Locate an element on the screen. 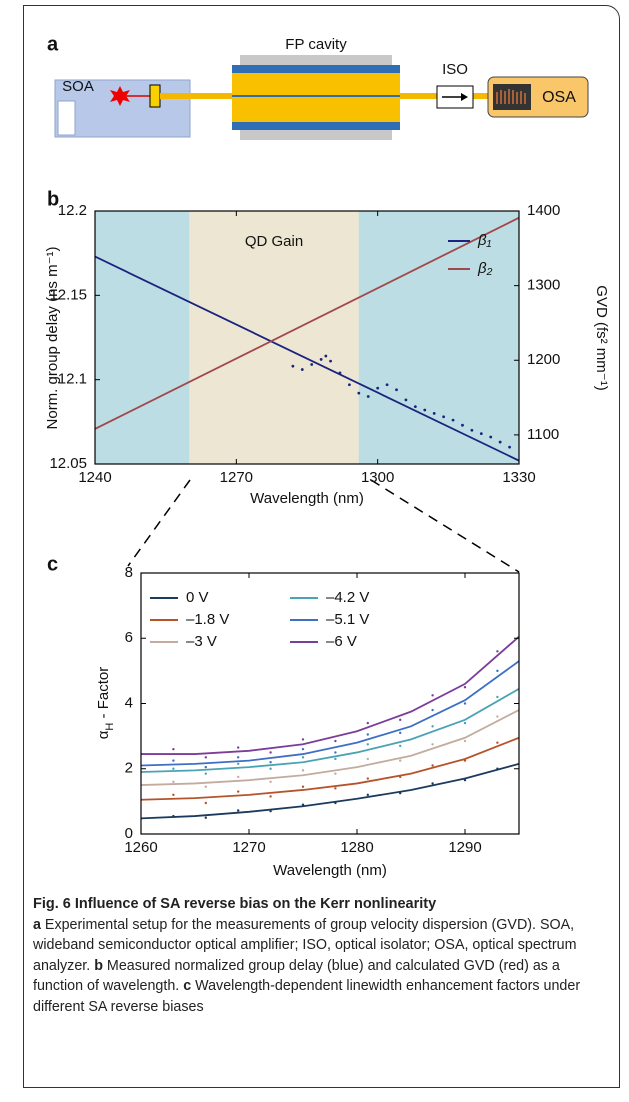 Image resolution: width=629 pixels, height=1102 pixels. text: - Factor is located at coordinates (103, 695).